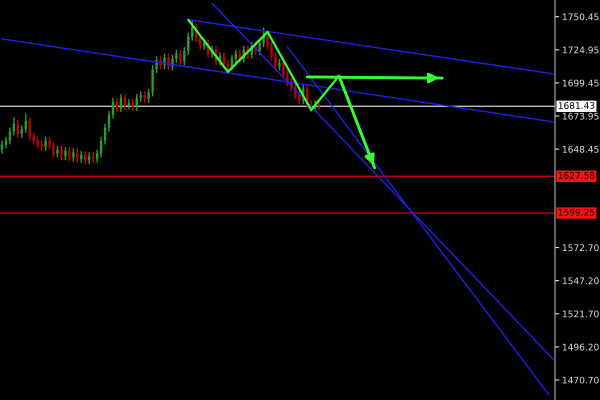  What do you see at coordinates (580, 16) in the screenshot?
I see `y-tick-label: 1750.45` at bounding box center [580, 16].